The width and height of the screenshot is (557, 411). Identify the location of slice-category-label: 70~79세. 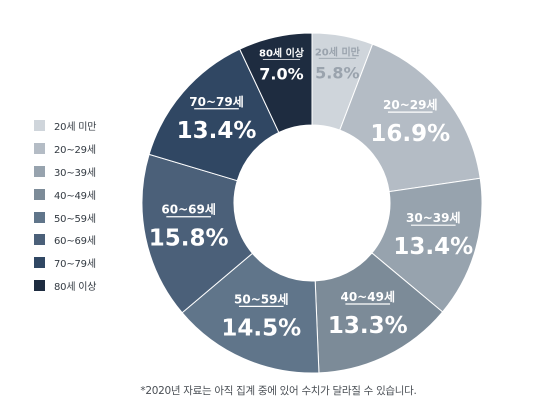
(216, 101).